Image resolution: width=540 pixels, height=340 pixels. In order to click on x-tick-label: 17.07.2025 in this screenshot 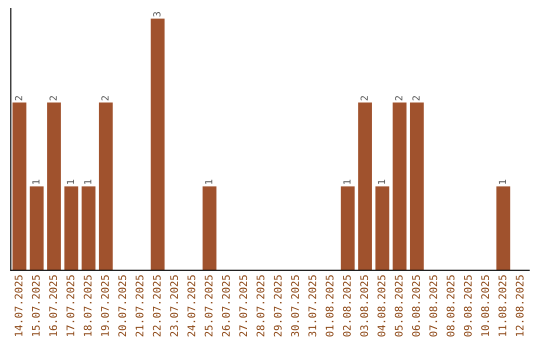, I will do `click(70, 305)`.